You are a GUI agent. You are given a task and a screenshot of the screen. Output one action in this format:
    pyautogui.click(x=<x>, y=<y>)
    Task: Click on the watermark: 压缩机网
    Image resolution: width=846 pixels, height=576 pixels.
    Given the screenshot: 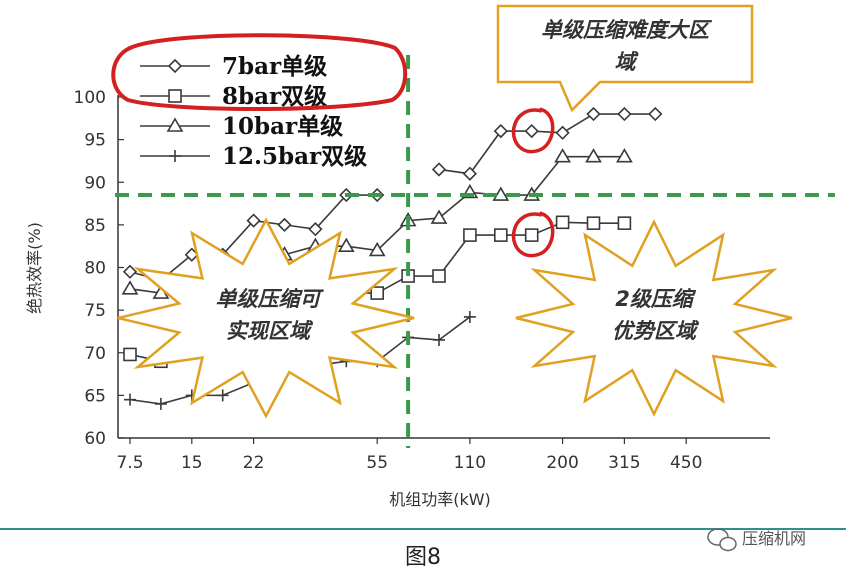 What is the action you would take?
    pyautogui.click(x=756, y=540)
    